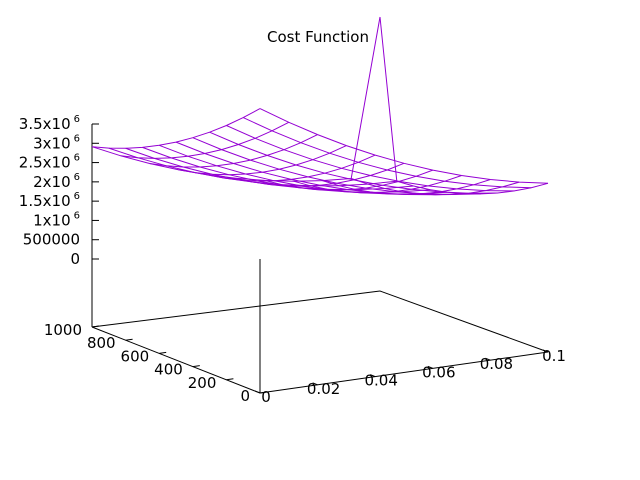 The width and height of the screenshot is (640, 480). Describe the element at coordinates (101, 343) in the screenshot. I see `y-tick-label: 800` at that location.